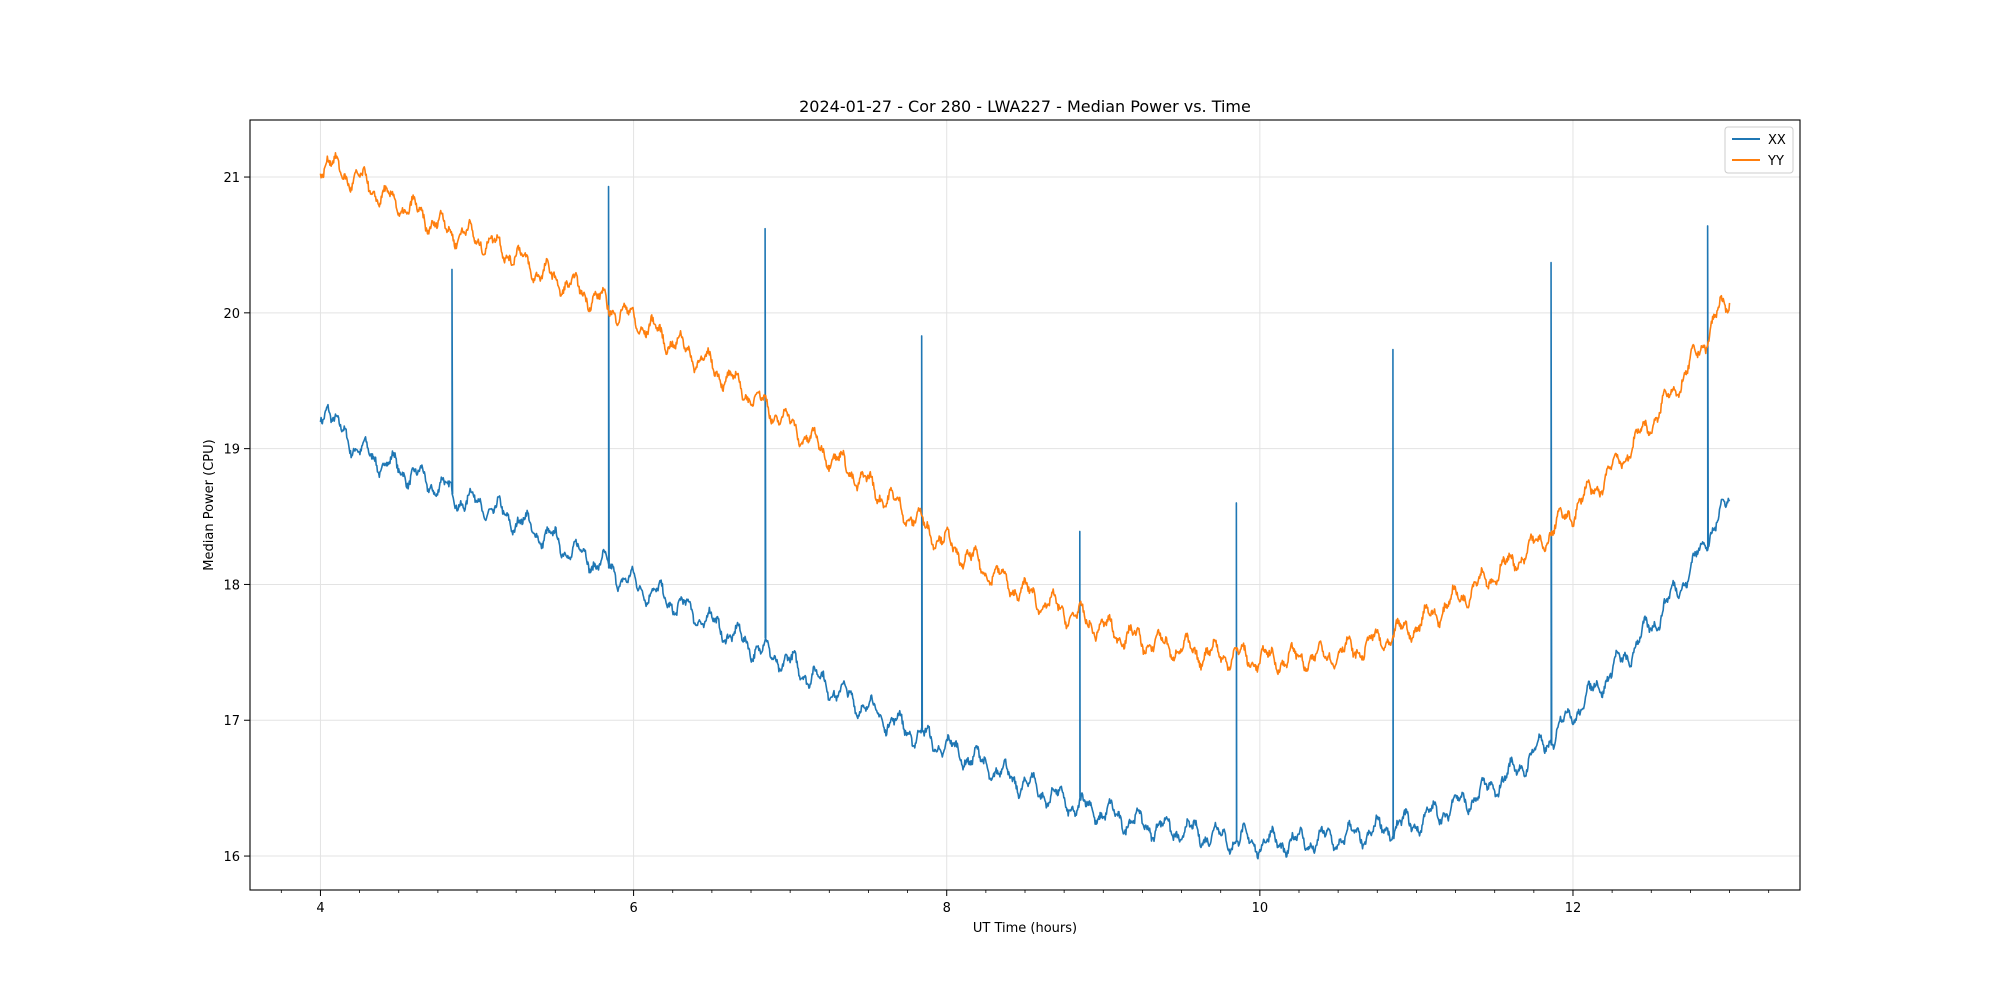 Image resolution: width=2000 pixels, height=1000 pixels. What do you see at coordinates (231, 450) in the screenshot?
I see `y-tick-label: 19` at bounding box center [231, 450].